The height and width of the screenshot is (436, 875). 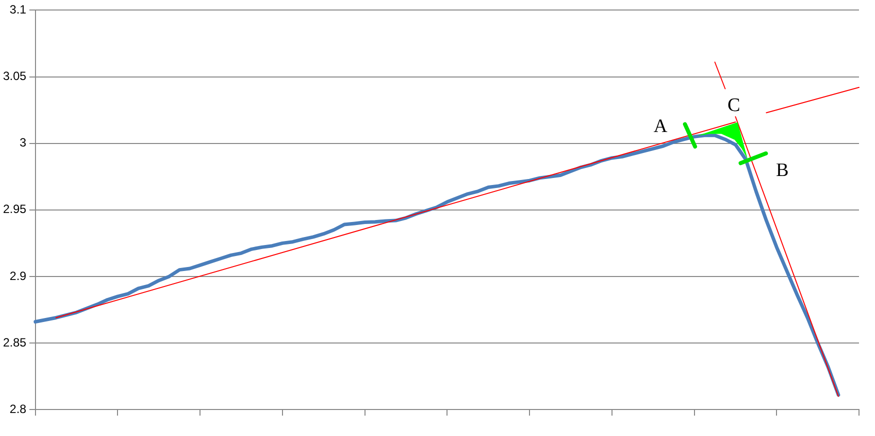 I want to click on y-tick-label: 3, so click(x=23, y=143).